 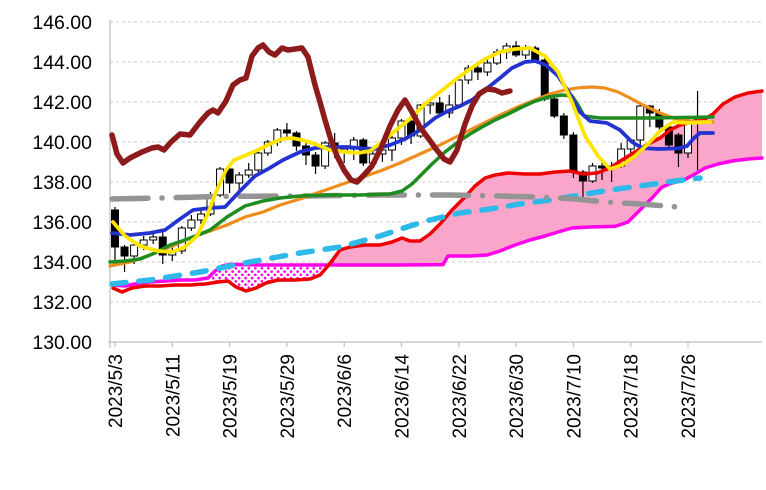 I want to click on x-axis-label: 2023/6/22, so click(x=460, y=396).